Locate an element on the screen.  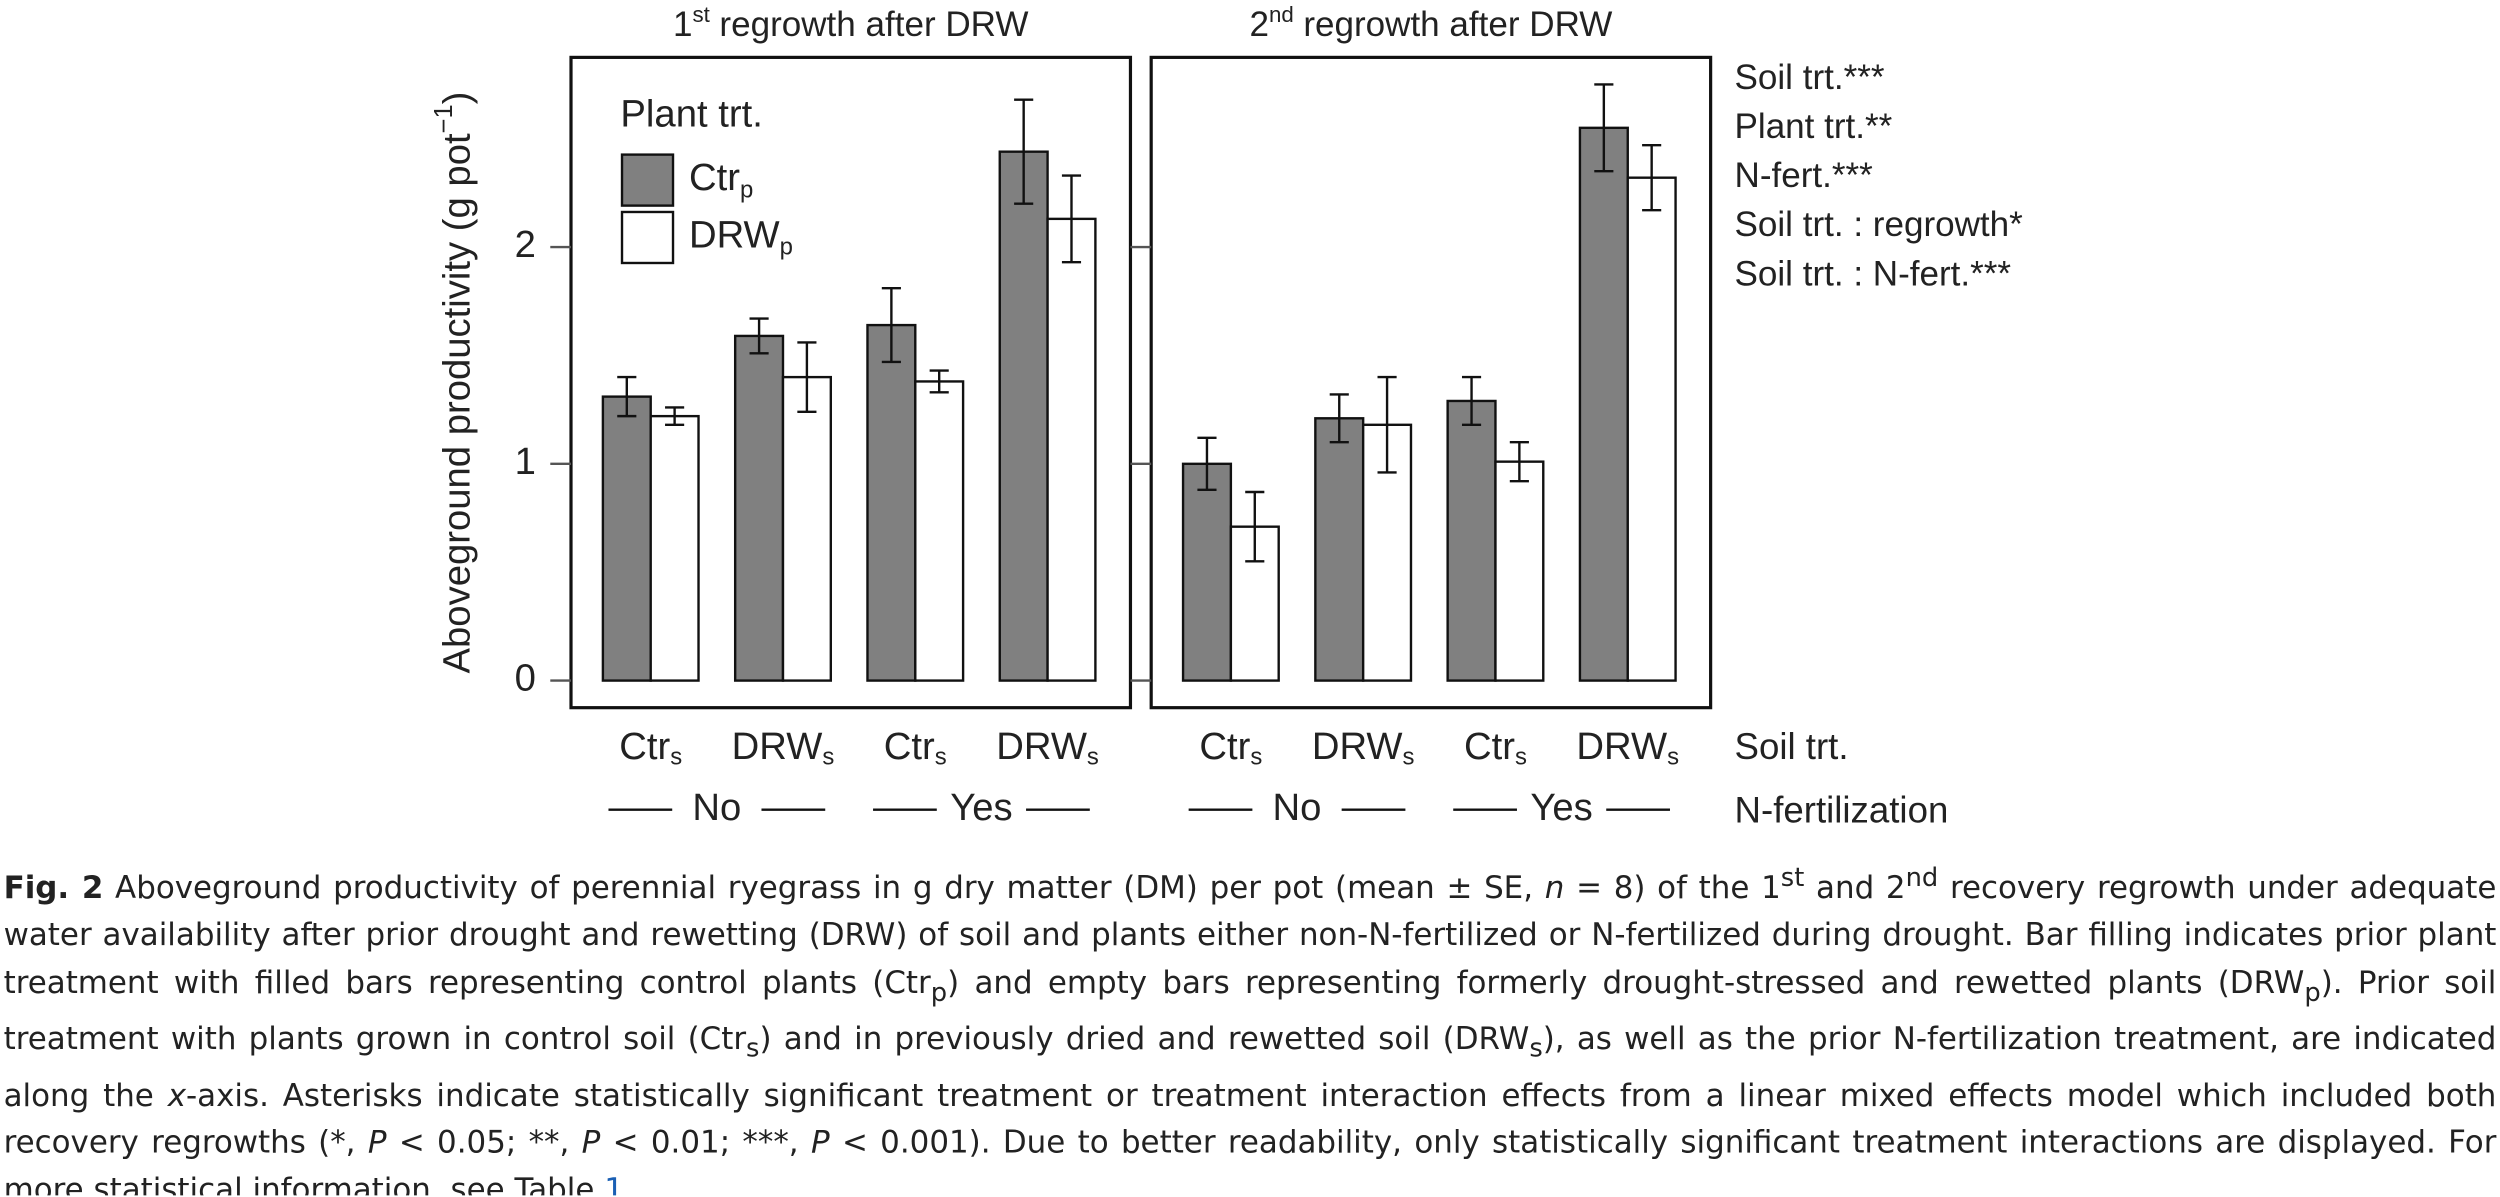
panel-title-sup: nd is located at coordinates (1281, 14).